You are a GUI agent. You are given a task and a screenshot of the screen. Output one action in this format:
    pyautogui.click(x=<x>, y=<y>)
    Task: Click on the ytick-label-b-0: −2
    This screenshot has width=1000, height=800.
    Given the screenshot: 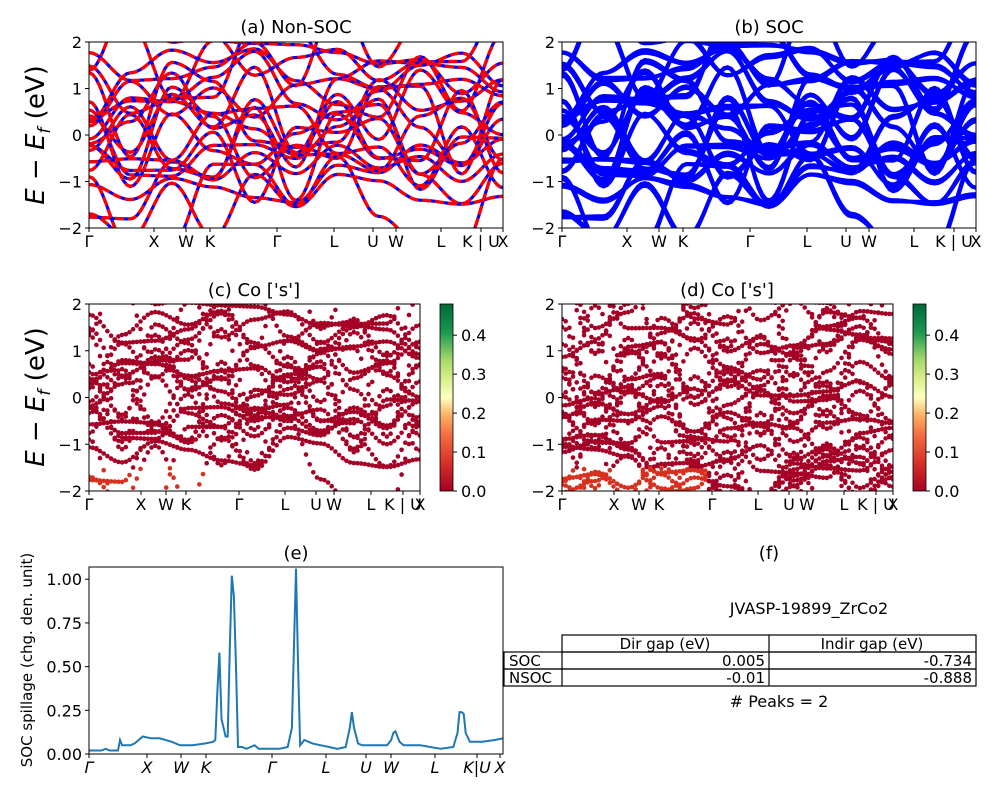 What is the action you would take?
    pyautogui.click(x=543, y=228)
    